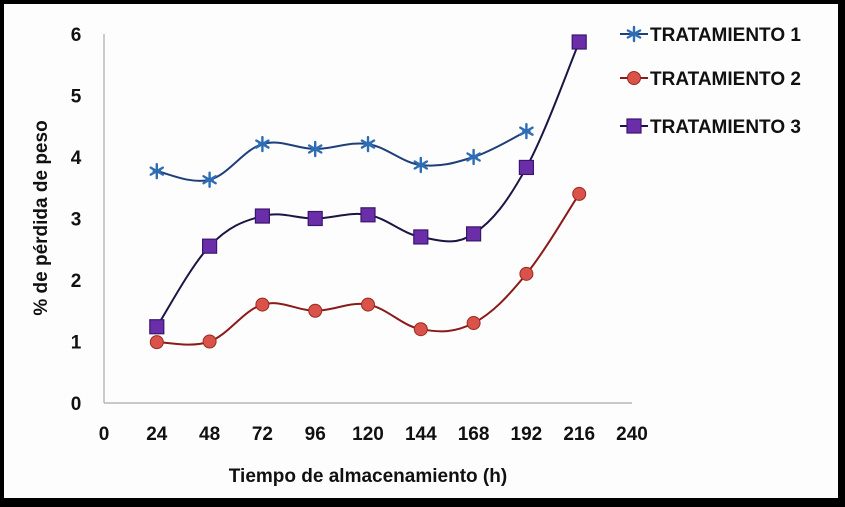 This screenshot has width=845, height=507. I want to click on y-tick-label: 6, so click(76, 35).